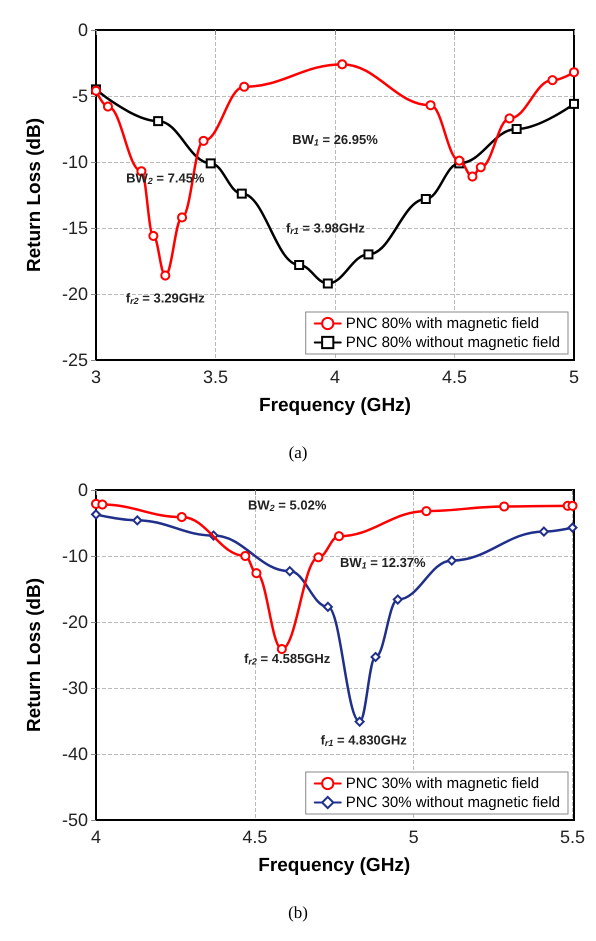 Image resolution: width=596 pixels, height=941 pixels. What do you see at coordinates (96, 377) in the screenshot?
I see `x-tick-label: 3` at bounding box center [96, 377].